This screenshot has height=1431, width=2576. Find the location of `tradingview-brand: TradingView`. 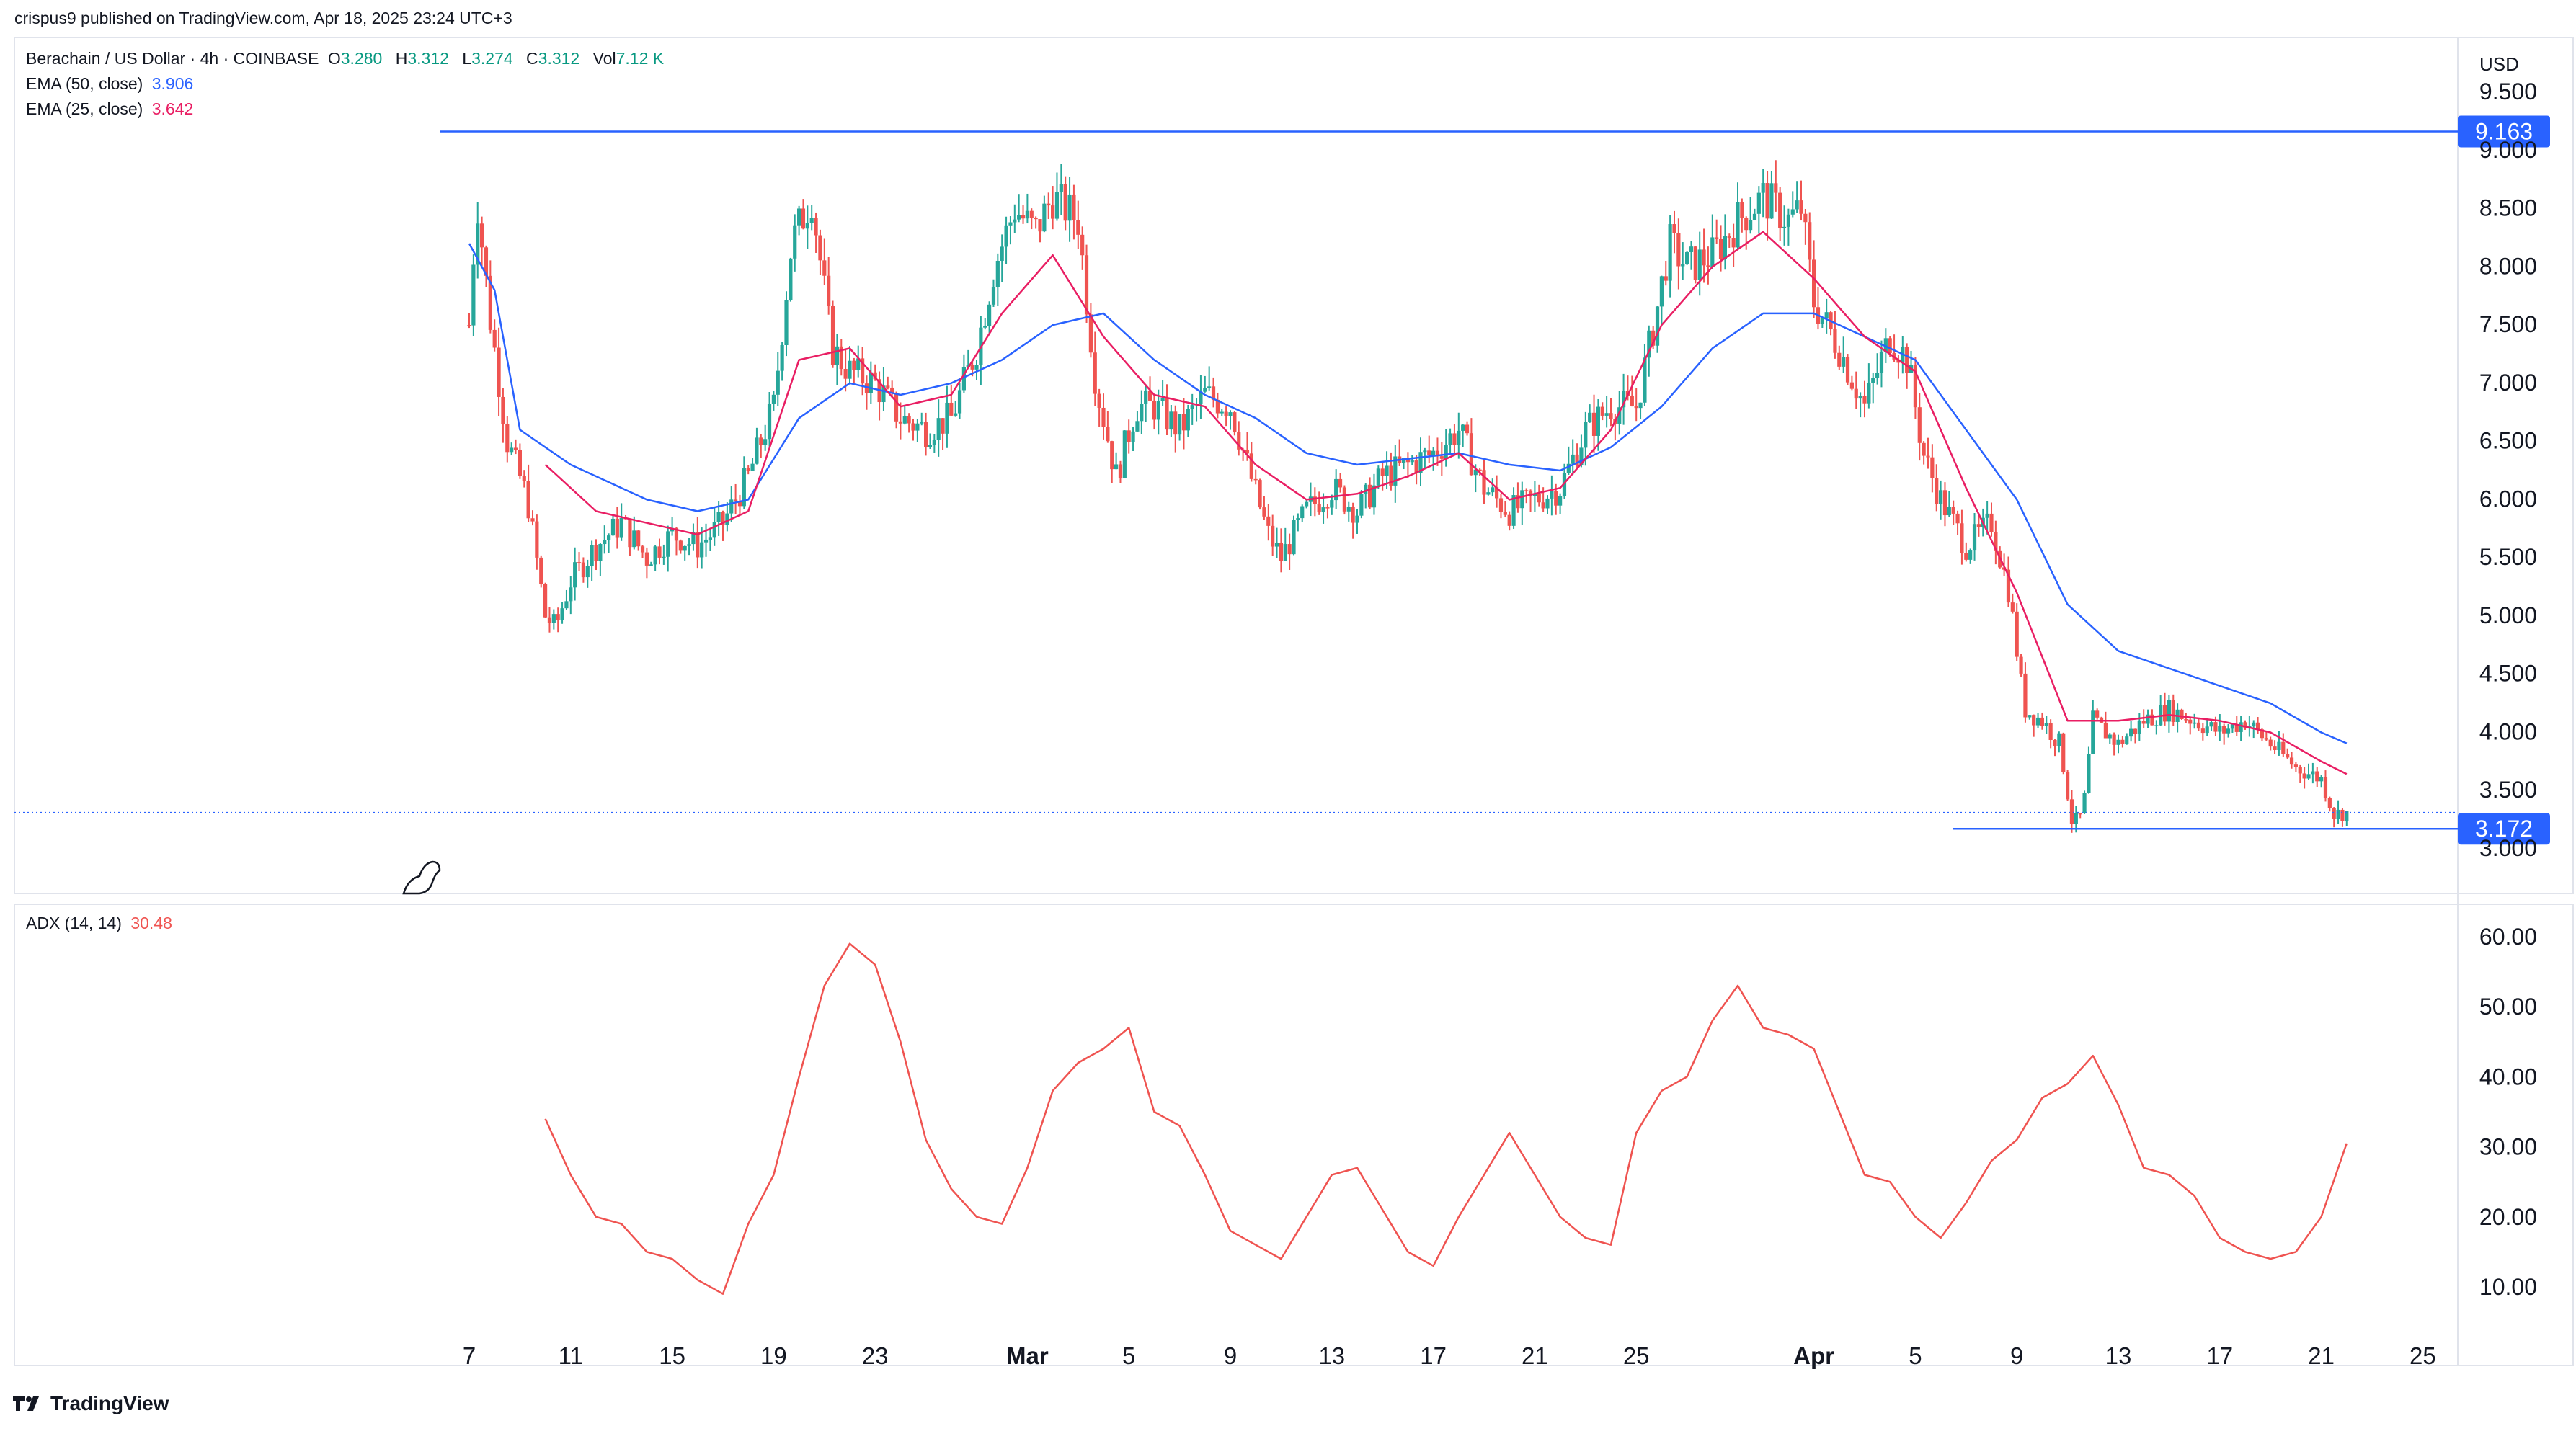

tradingview-brand: TradingView is located at coordinates (91, 1403).